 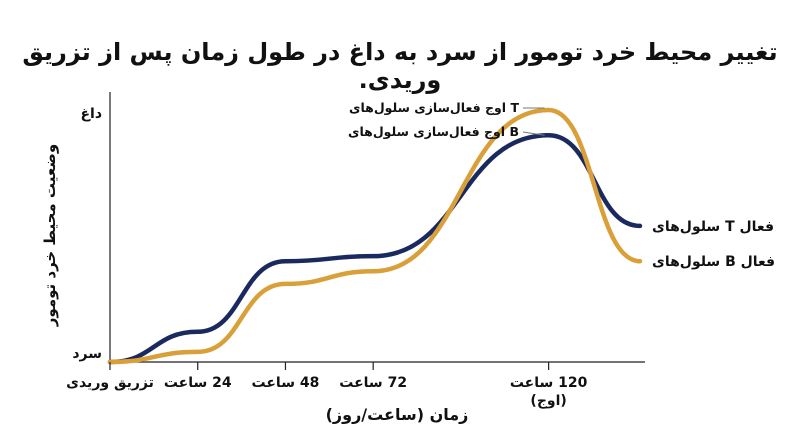 I want to click on peak-annotation-label: اوج فعال‌سازی سلول‌های T, so click(x=434, y=107).